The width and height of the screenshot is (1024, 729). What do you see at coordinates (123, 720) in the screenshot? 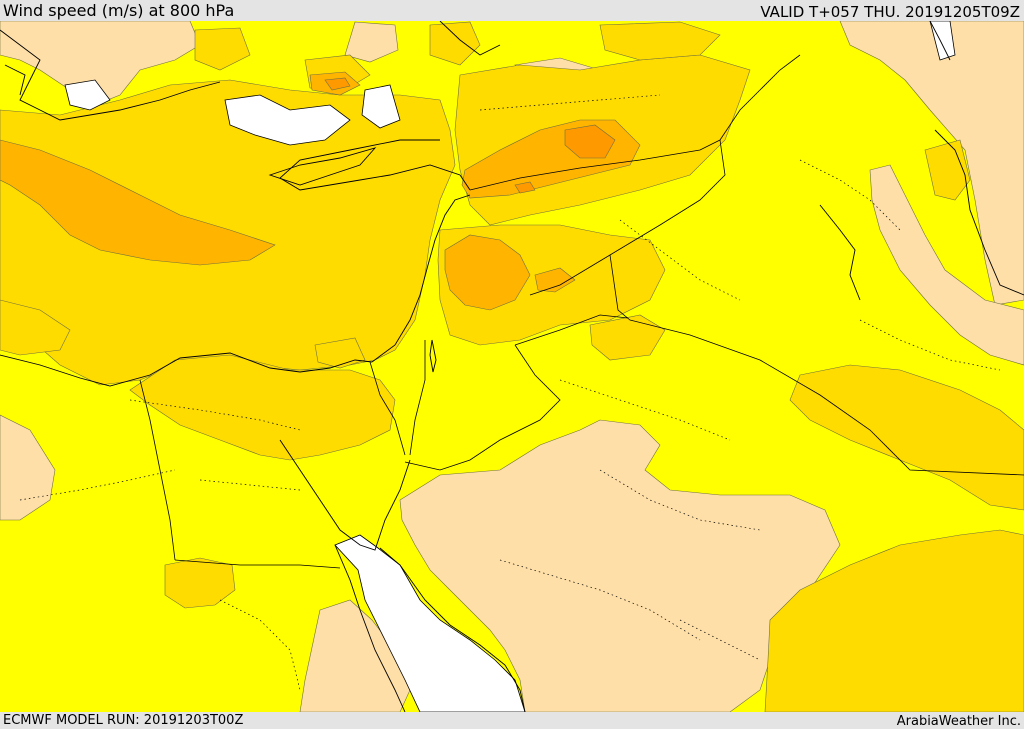
I see `model-run: ECMWF MODEL RUN: 20191203T00Z` at bounding box center [123, 720].